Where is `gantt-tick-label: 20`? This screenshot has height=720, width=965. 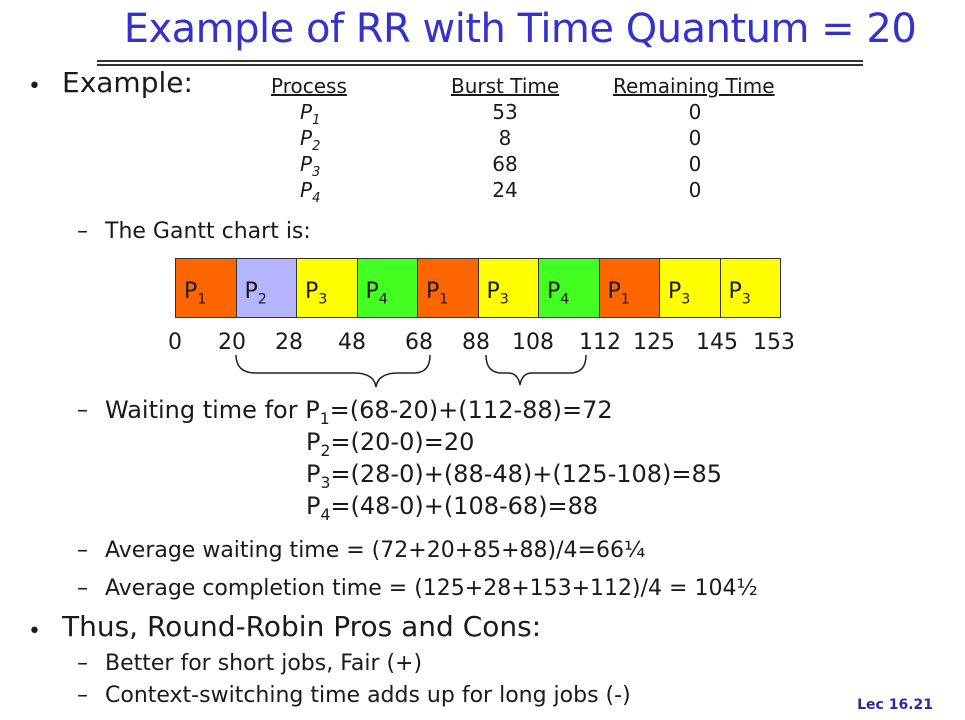 gantt-tick-label: 20 is located at coordinates (232, 342).